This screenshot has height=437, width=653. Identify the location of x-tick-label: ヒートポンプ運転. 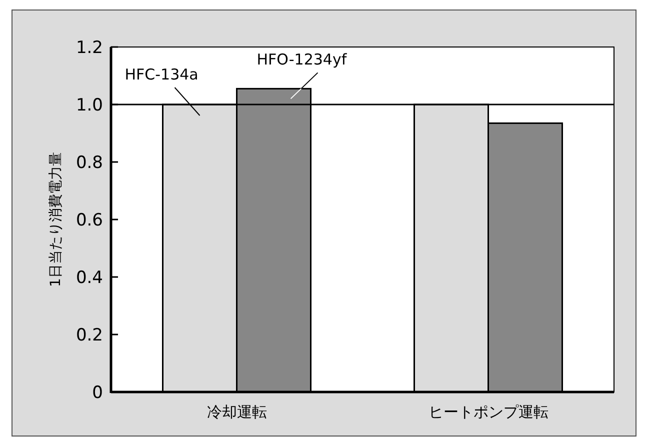
(488, 412).